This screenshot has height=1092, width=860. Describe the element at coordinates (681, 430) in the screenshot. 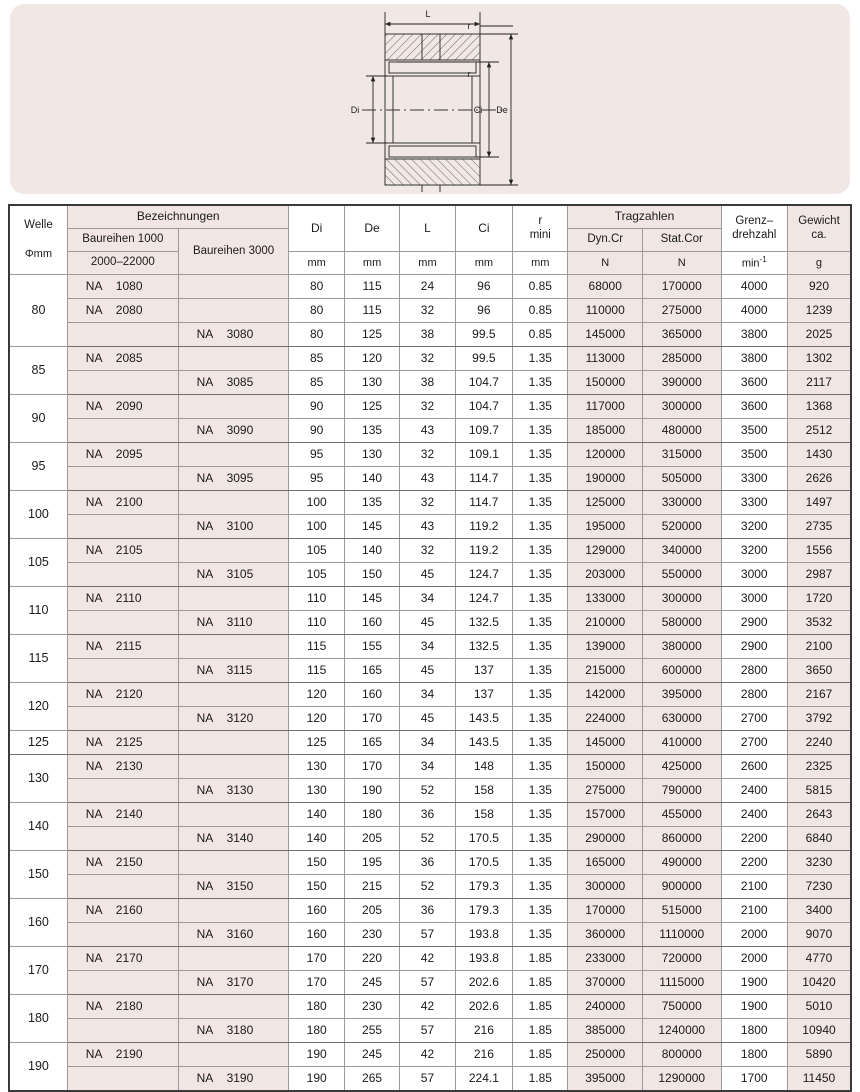

I see `cell-stat-cor: 480000` at that location.